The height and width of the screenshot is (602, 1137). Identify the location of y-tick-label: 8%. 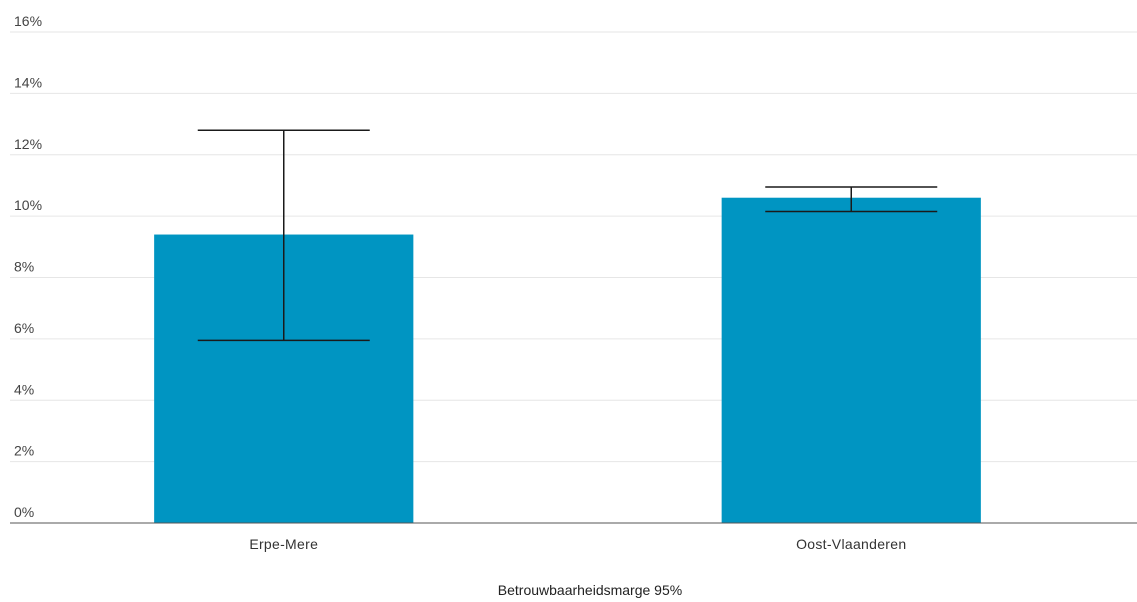
(24, 267).